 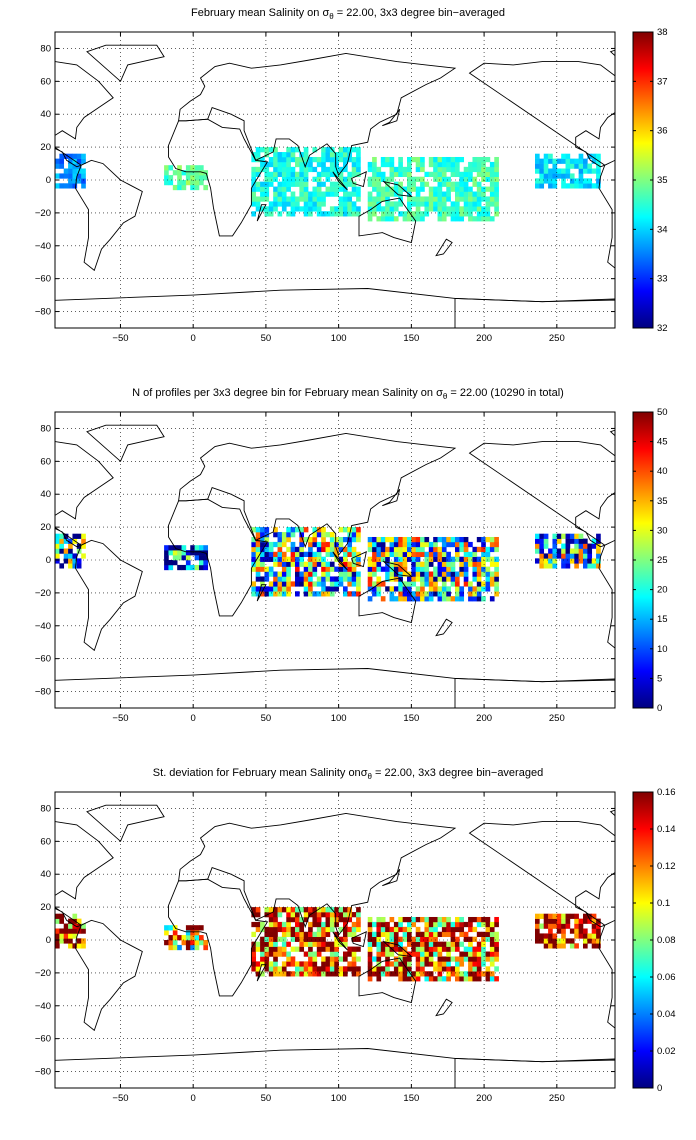 I want to click on x-tick-label: 100, so click(x=339, y=718).